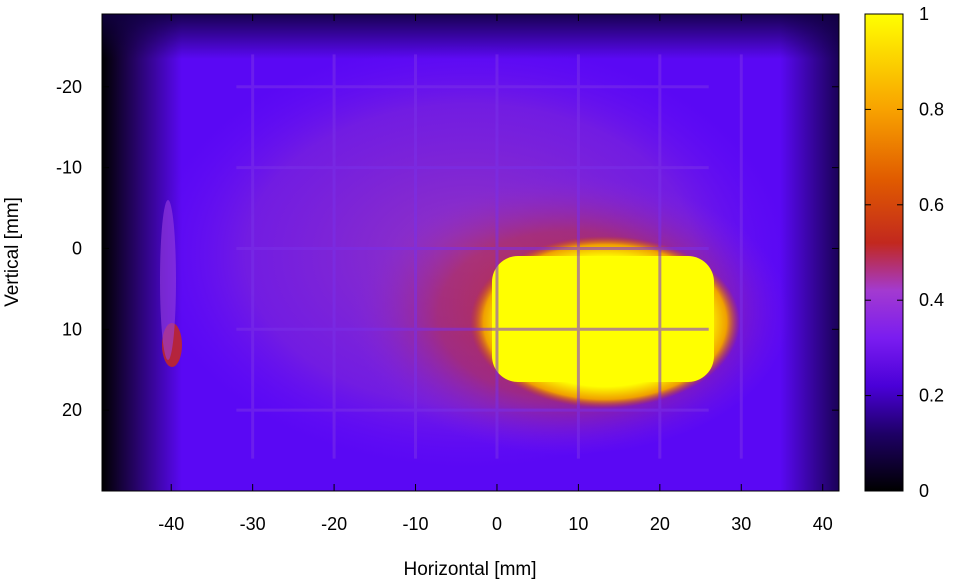 This screenshot has height=581, width=953. I want to click on colorbar-tick-label: 0.8, so click(931, 109).